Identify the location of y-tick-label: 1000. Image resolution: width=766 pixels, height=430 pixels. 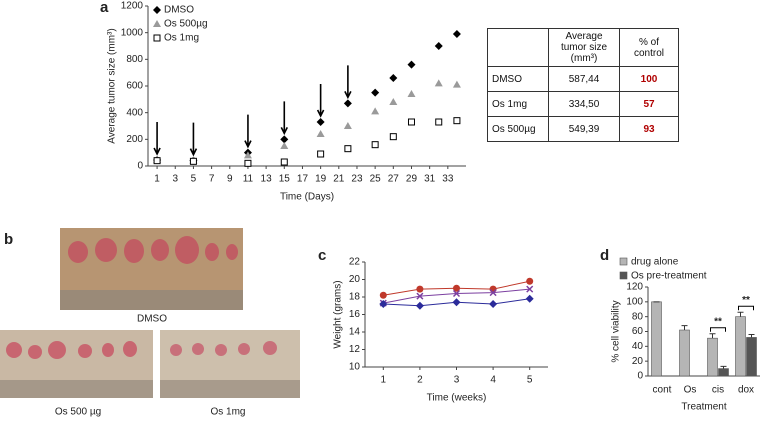
(132, 32).